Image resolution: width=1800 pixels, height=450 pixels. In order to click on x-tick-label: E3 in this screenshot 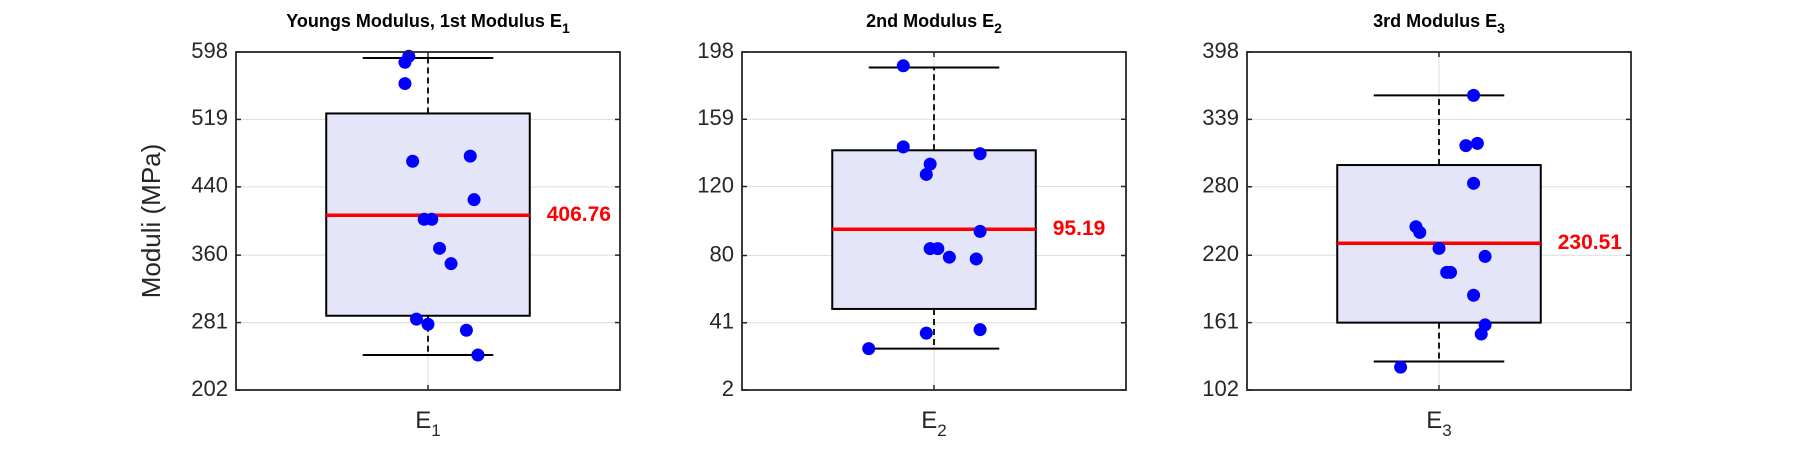, I will do `click(1438, 423)`.